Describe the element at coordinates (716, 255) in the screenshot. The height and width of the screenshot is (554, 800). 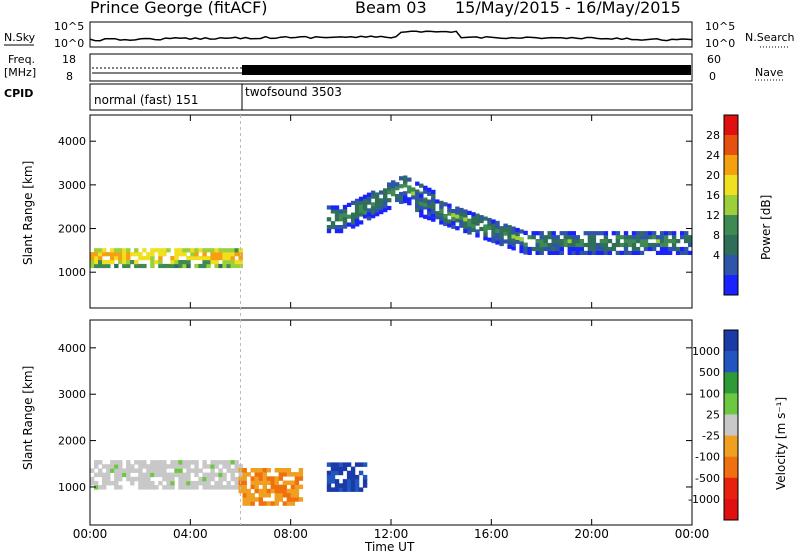
I see `colorbar-tick-label: 4` at that location.